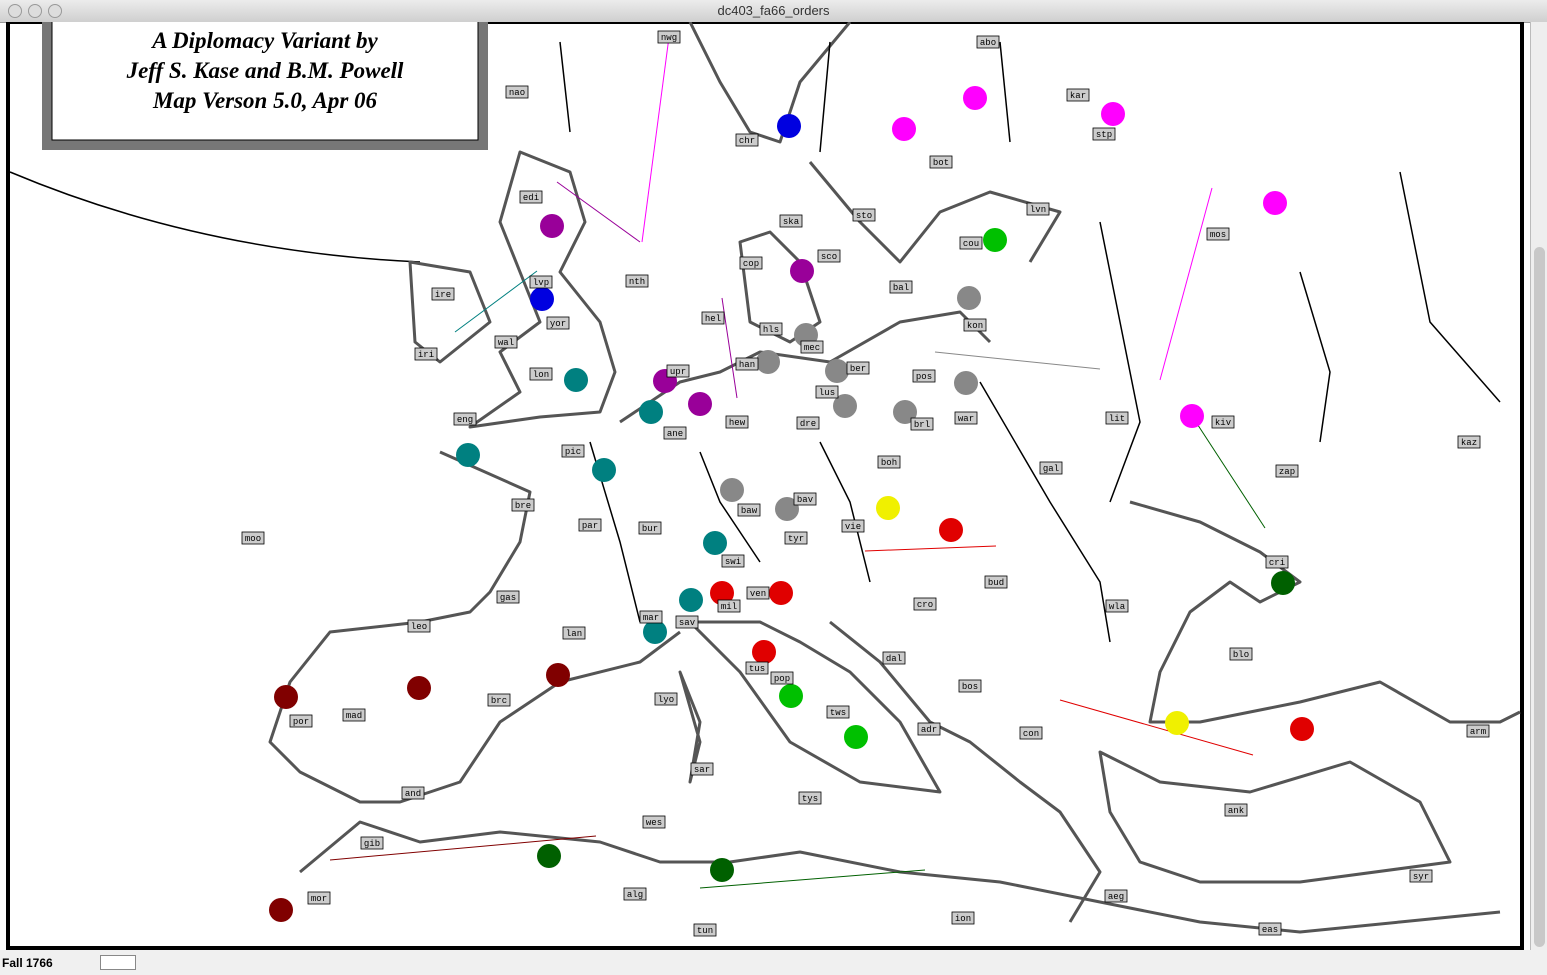  What do you see at coordinates (573, 452) in the screenshot?
I see `province-label: pic` at bounding box center [573, 452].